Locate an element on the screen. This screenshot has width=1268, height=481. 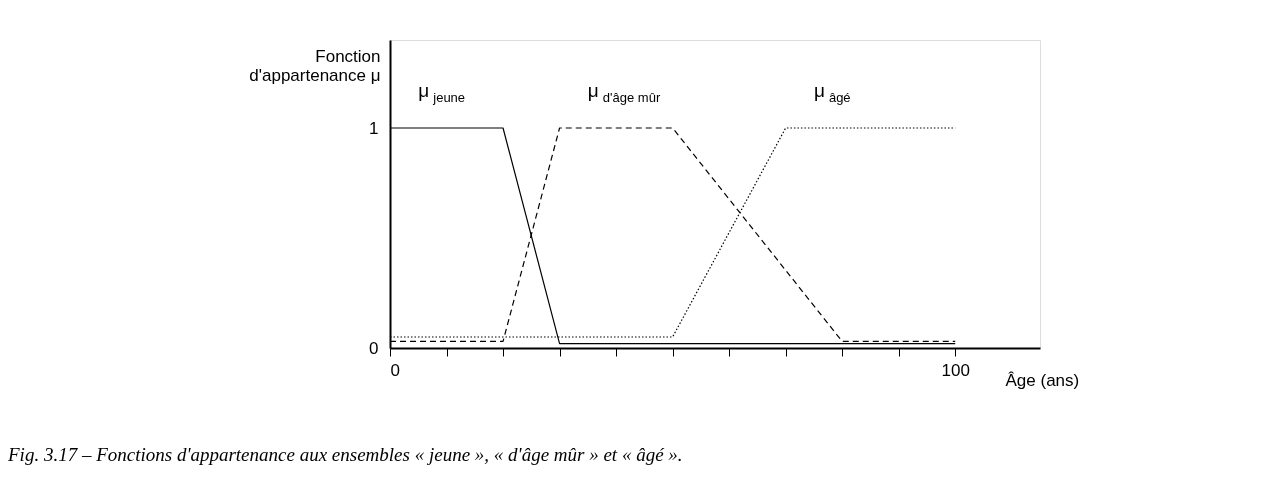
caption: Fig. 3.17 – Fonctions d'appartenance aux ensembles « jeune », « d'âge mûr » et « âgé ». is located at coordinates (345, 454).